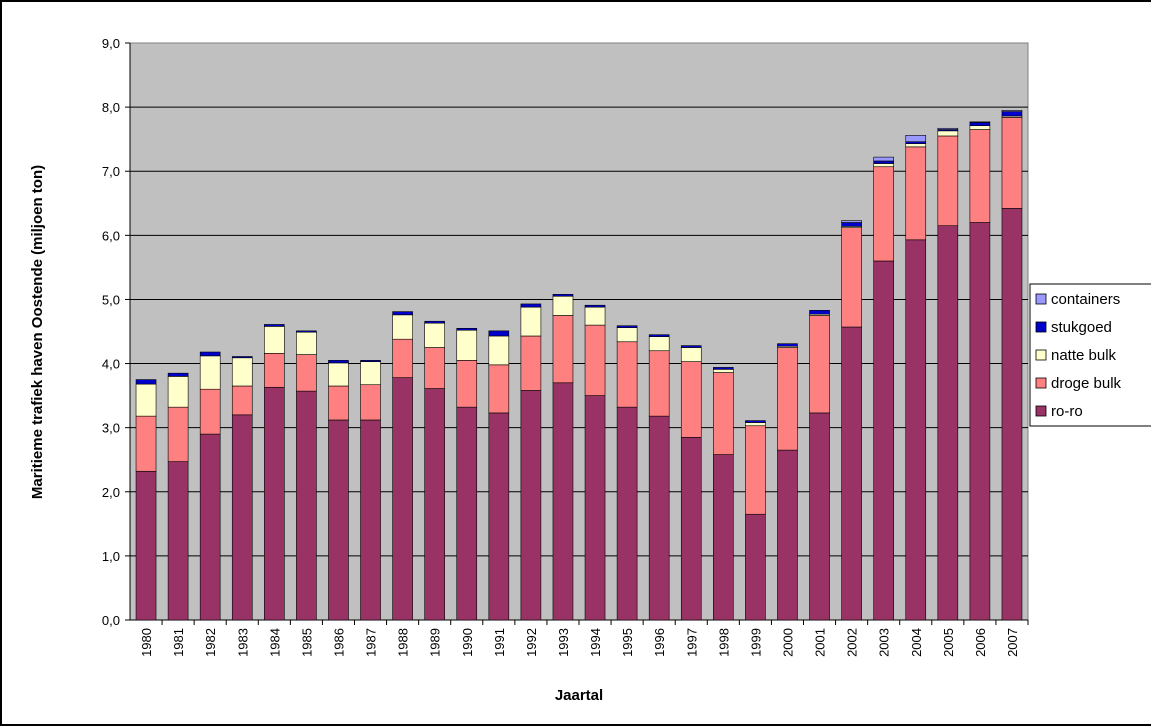 This screenshot has width=1151, height=727. What do you see at coordinates (820, 642) in the screenshot?
I see `x-tick-label: 2001` at bounding box center [820, 642].